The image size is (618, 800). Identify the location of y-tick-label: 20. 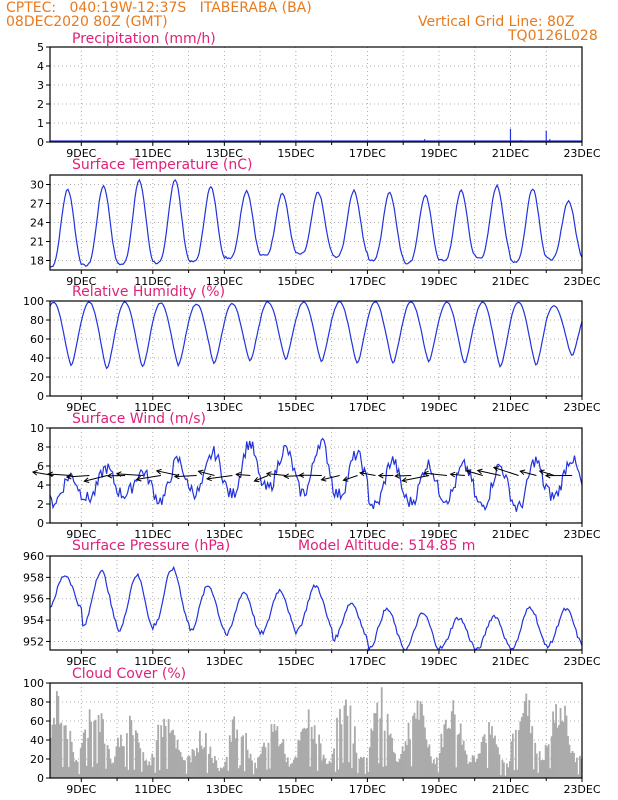
(37, 377).